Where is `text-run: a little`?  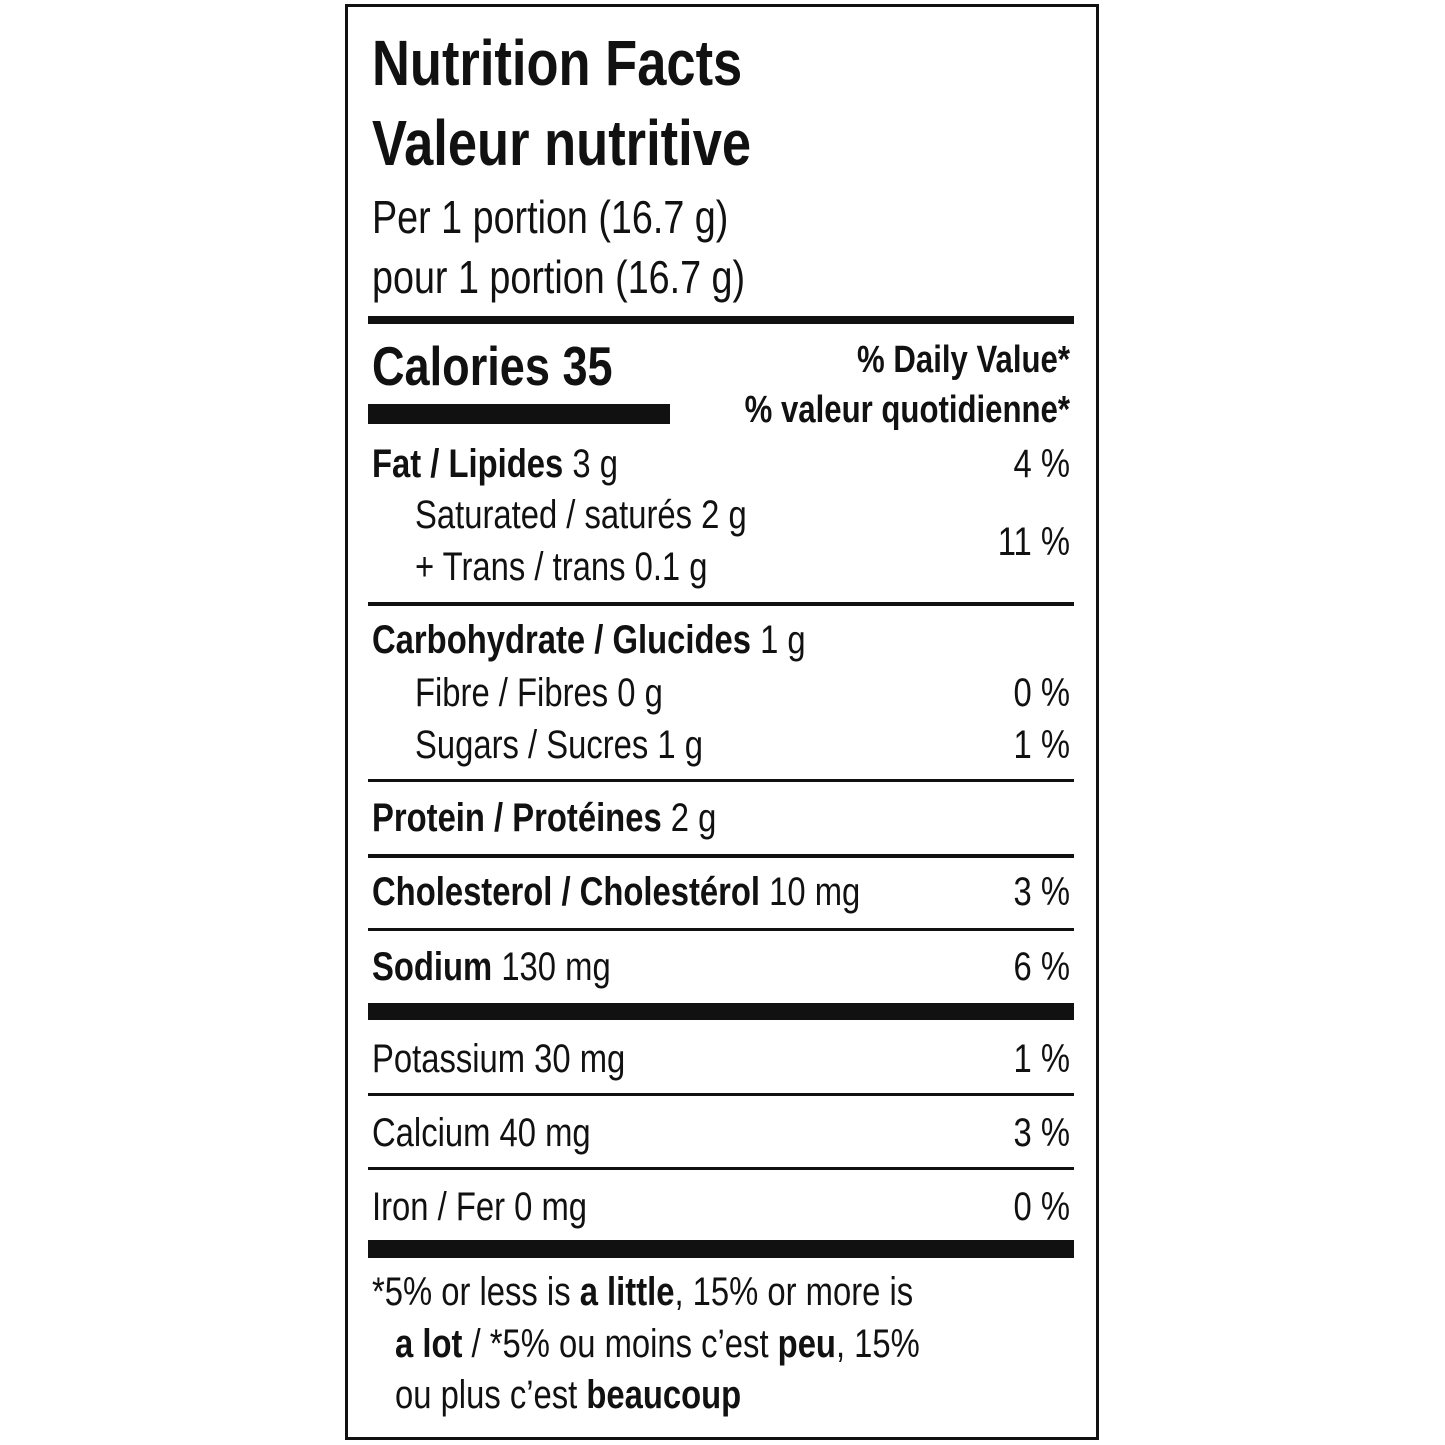 text-run: a little is located at coordinates (627, 1291).